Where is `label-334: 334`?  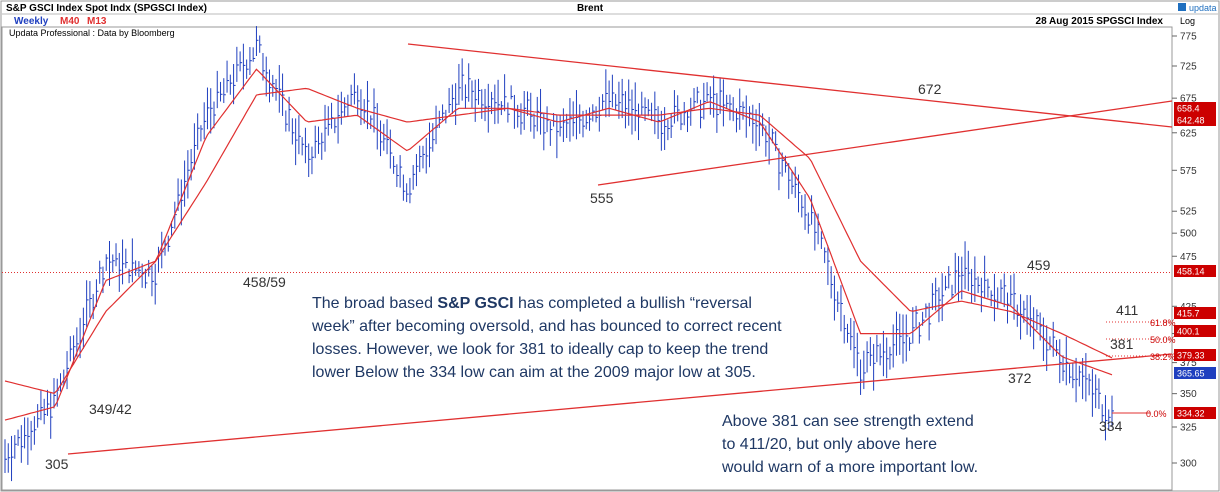
label-334: 334 is located at coordinates (1111, 426).